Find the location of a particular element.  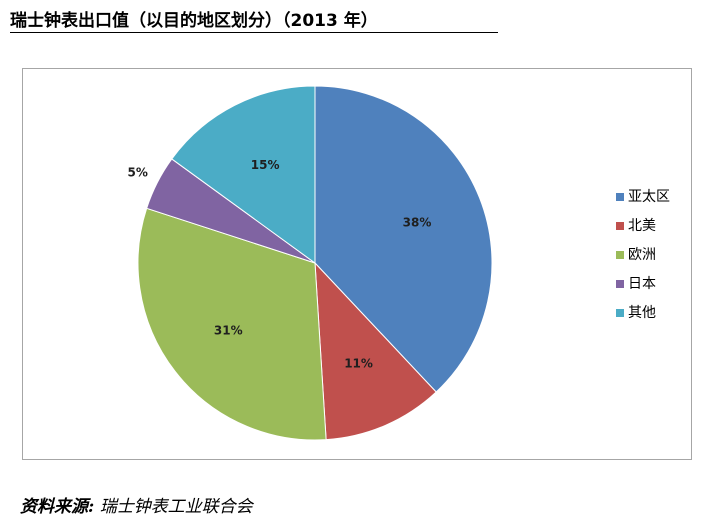

legend-label: 其他 is located at coordinates (642, 313).